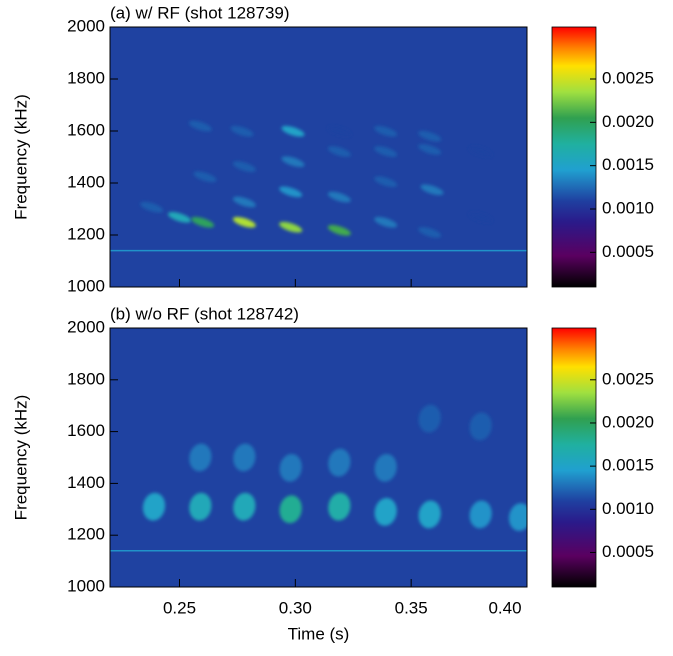 Image resolution: width=673 pixels, height=656 pixels. I want to click on x-tick-label: 0.35, so click(411, 607).